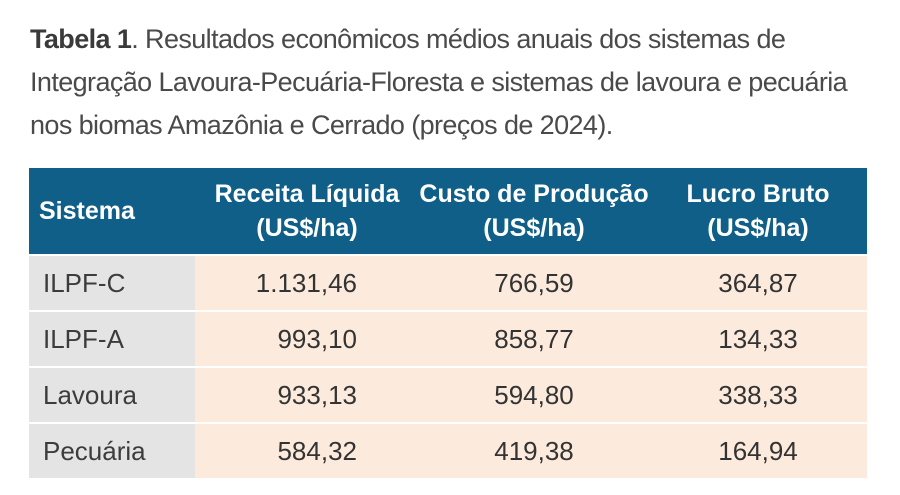  I want to click on cell-sistema: Pecuária, so click(112, 451).